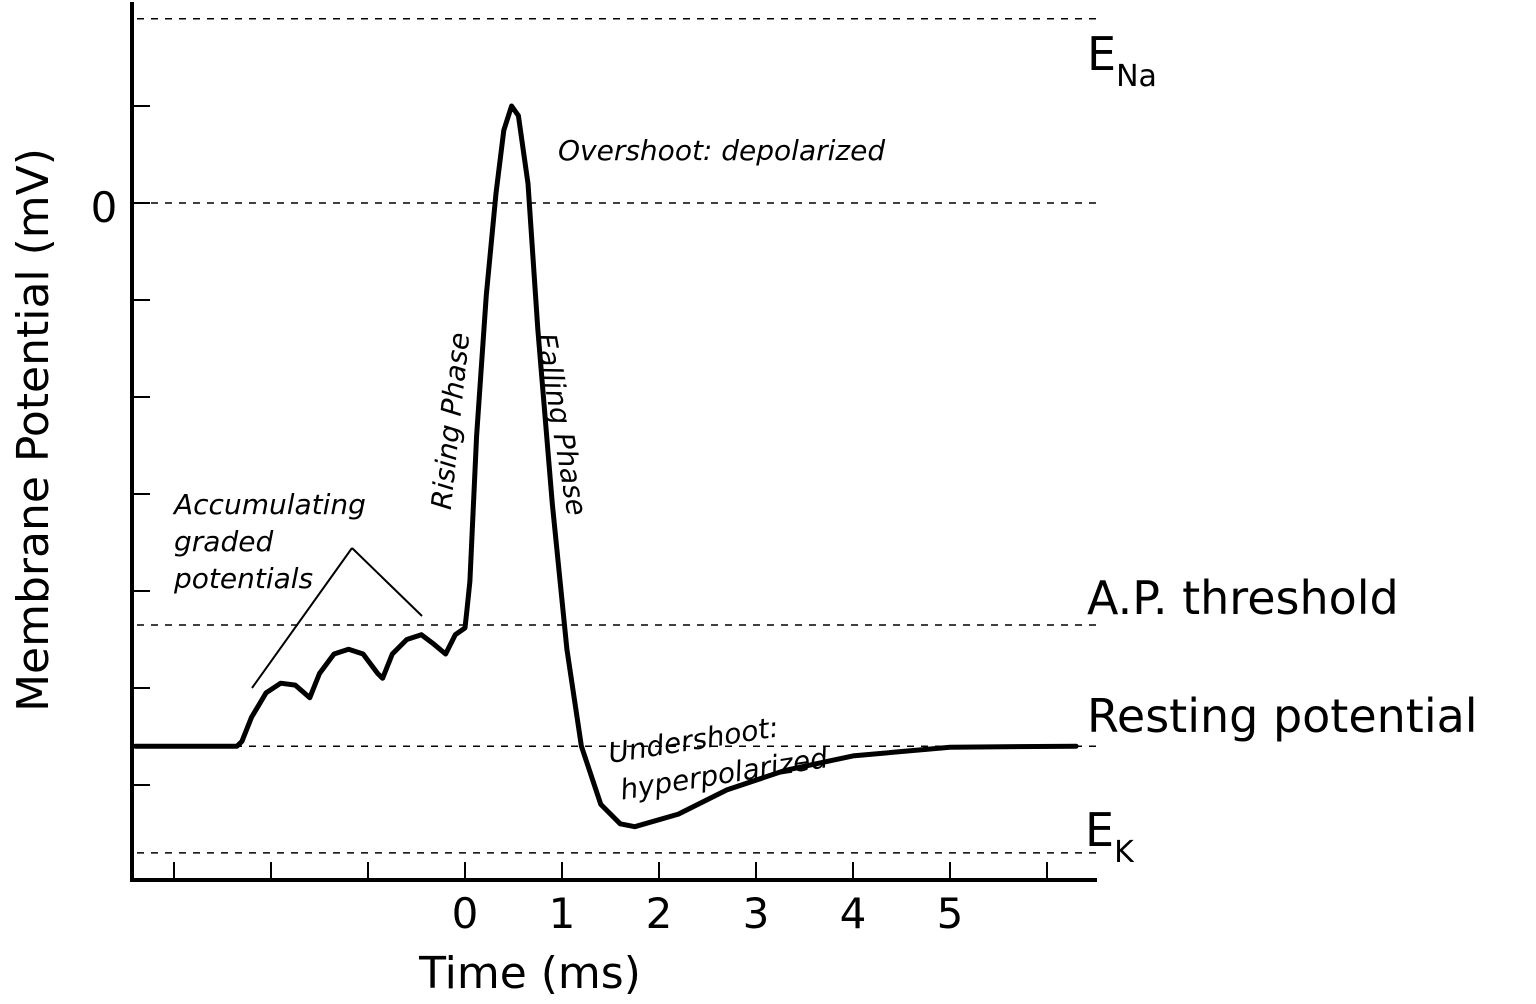 Image resolution: width=1536 pixels, height=1004 pixels. Describe the element at coordinates (141, 445) in the screenshot. I see `y-axis-ticks` at that location.